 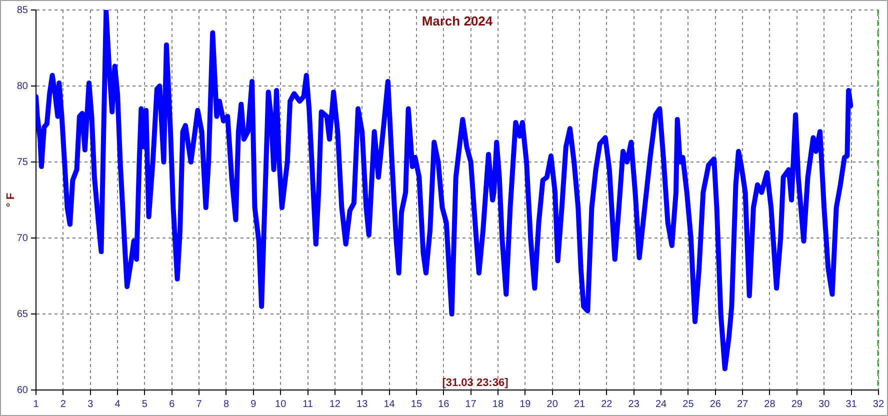 What do you see at coordinates (416, 404) in the screenshot?
I see `x-tick-label: 15` at bounding box center [416, 404].